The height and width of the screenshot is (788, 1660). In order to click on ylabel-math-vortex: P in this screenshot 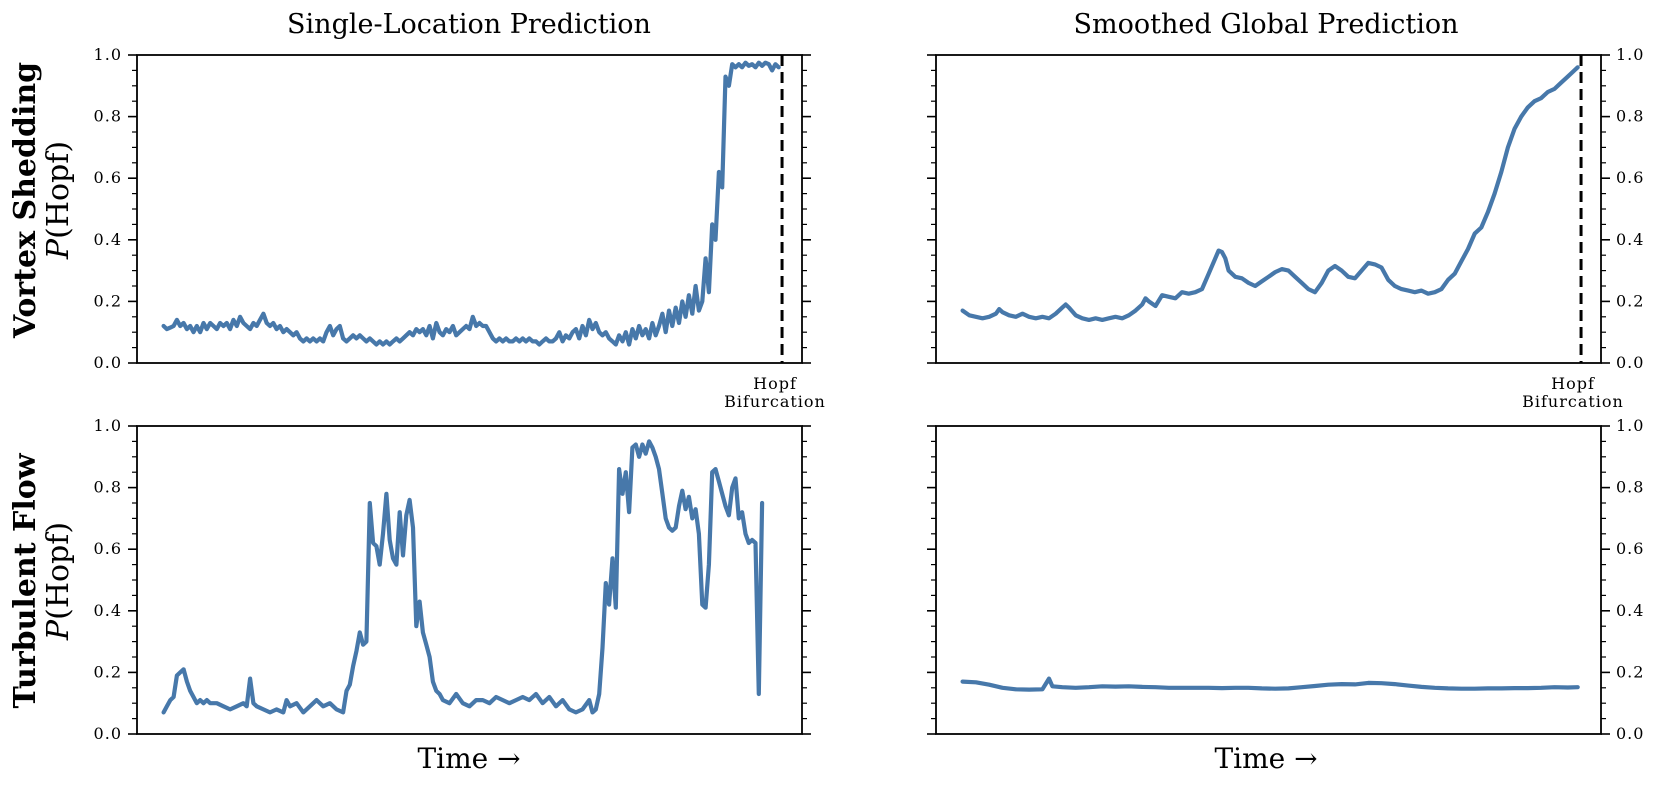, I will do `click(58, 249)`.